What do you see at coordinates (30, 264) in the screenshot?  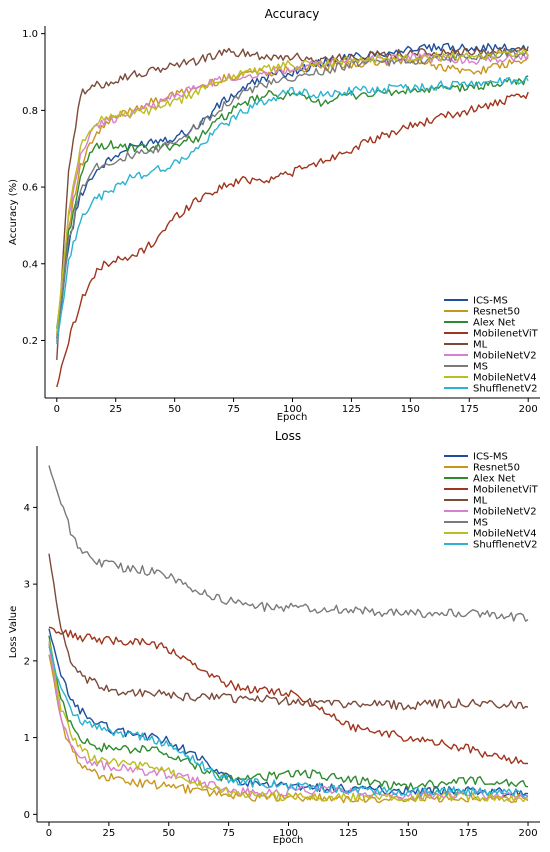 I see `y-tick-label: 0.4` at bounding box center [30, 264].